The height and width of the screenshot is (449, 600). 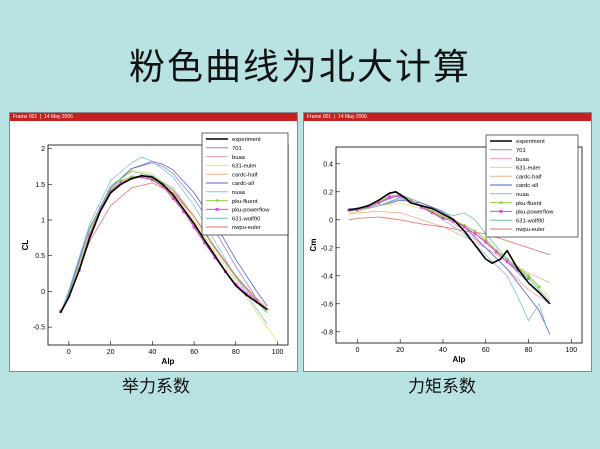 What do you see at coordinates (313, 245) in the screenshot?
I see `y-axis-label: Cm` at bounding box center [313, 245].